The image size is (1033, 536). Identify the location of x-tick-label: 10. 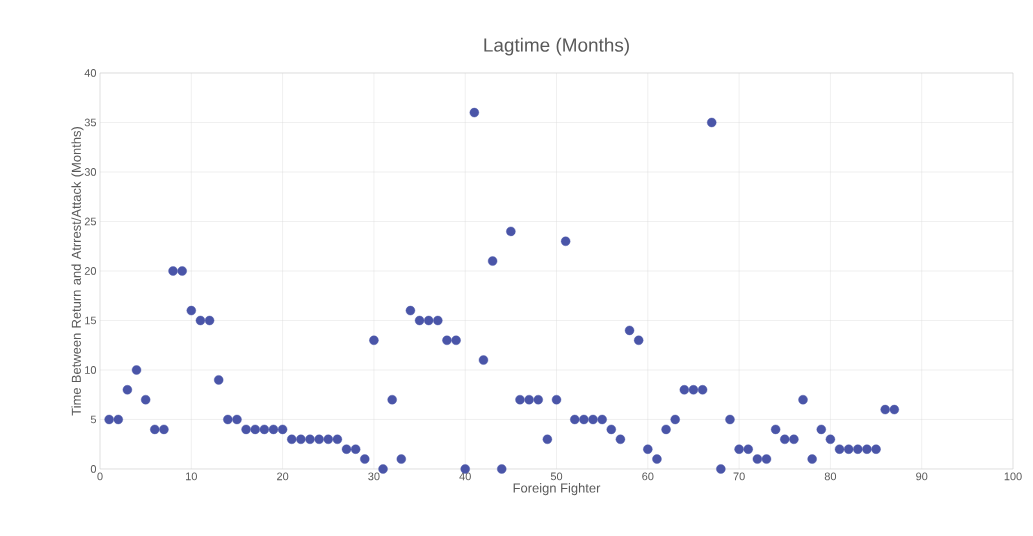
(191, 476).